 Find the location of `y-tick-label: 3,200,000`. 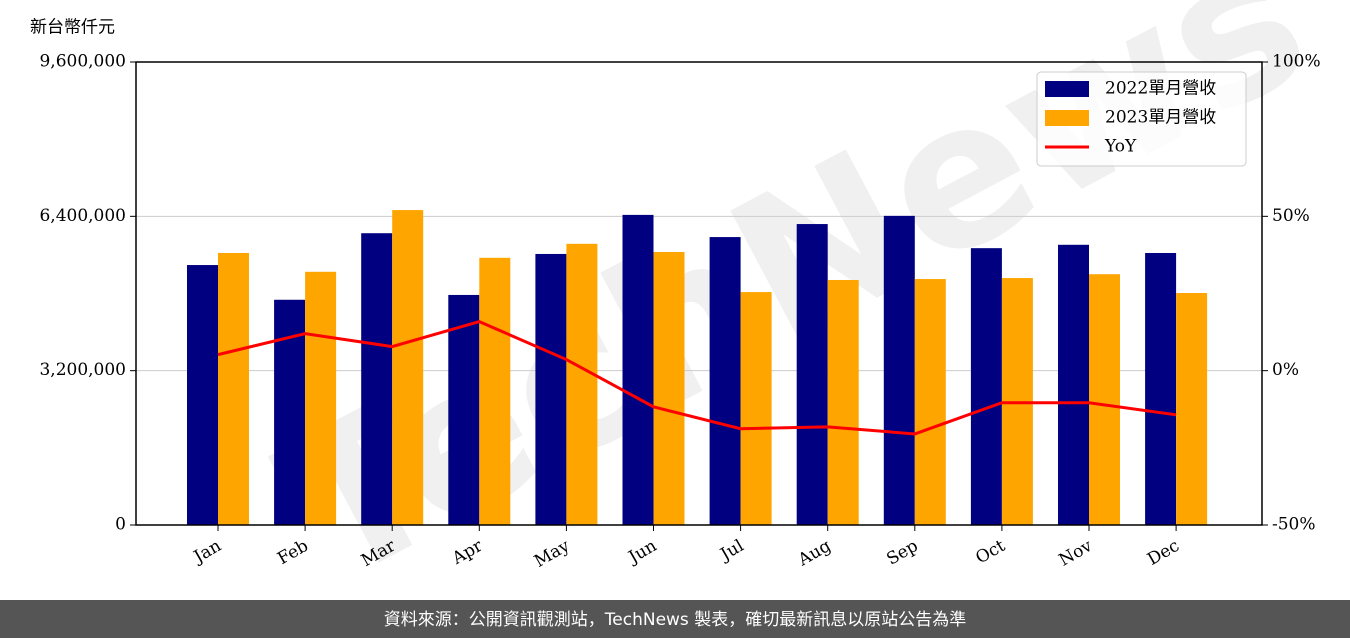

y-tick-label: 3,200,000 is located at coordinates (82, 370).